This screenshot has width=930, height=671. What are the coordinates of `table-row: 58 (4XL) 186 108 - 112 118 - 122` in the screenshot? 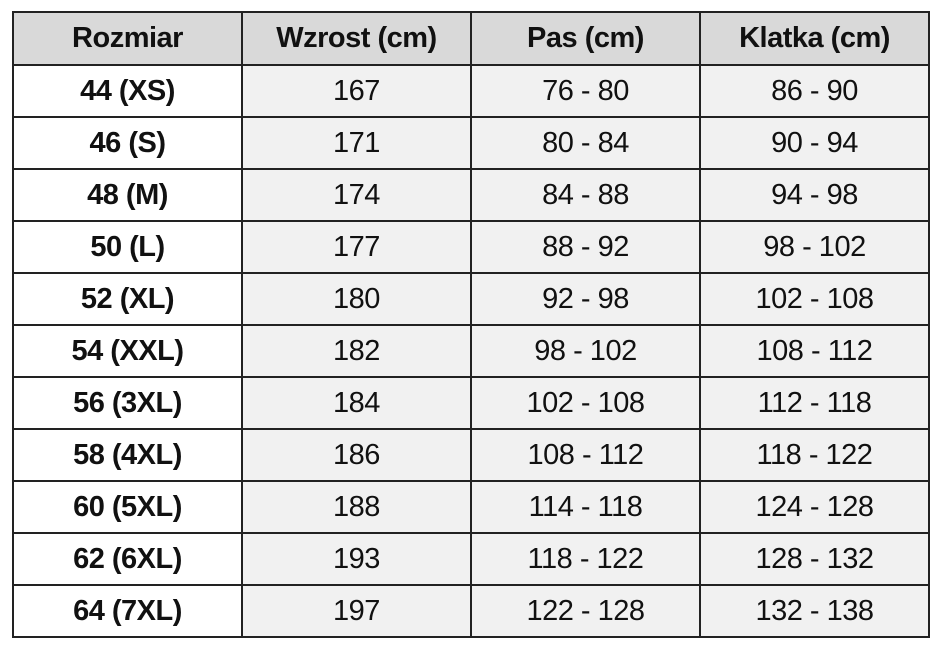 It's located at (471, 455).